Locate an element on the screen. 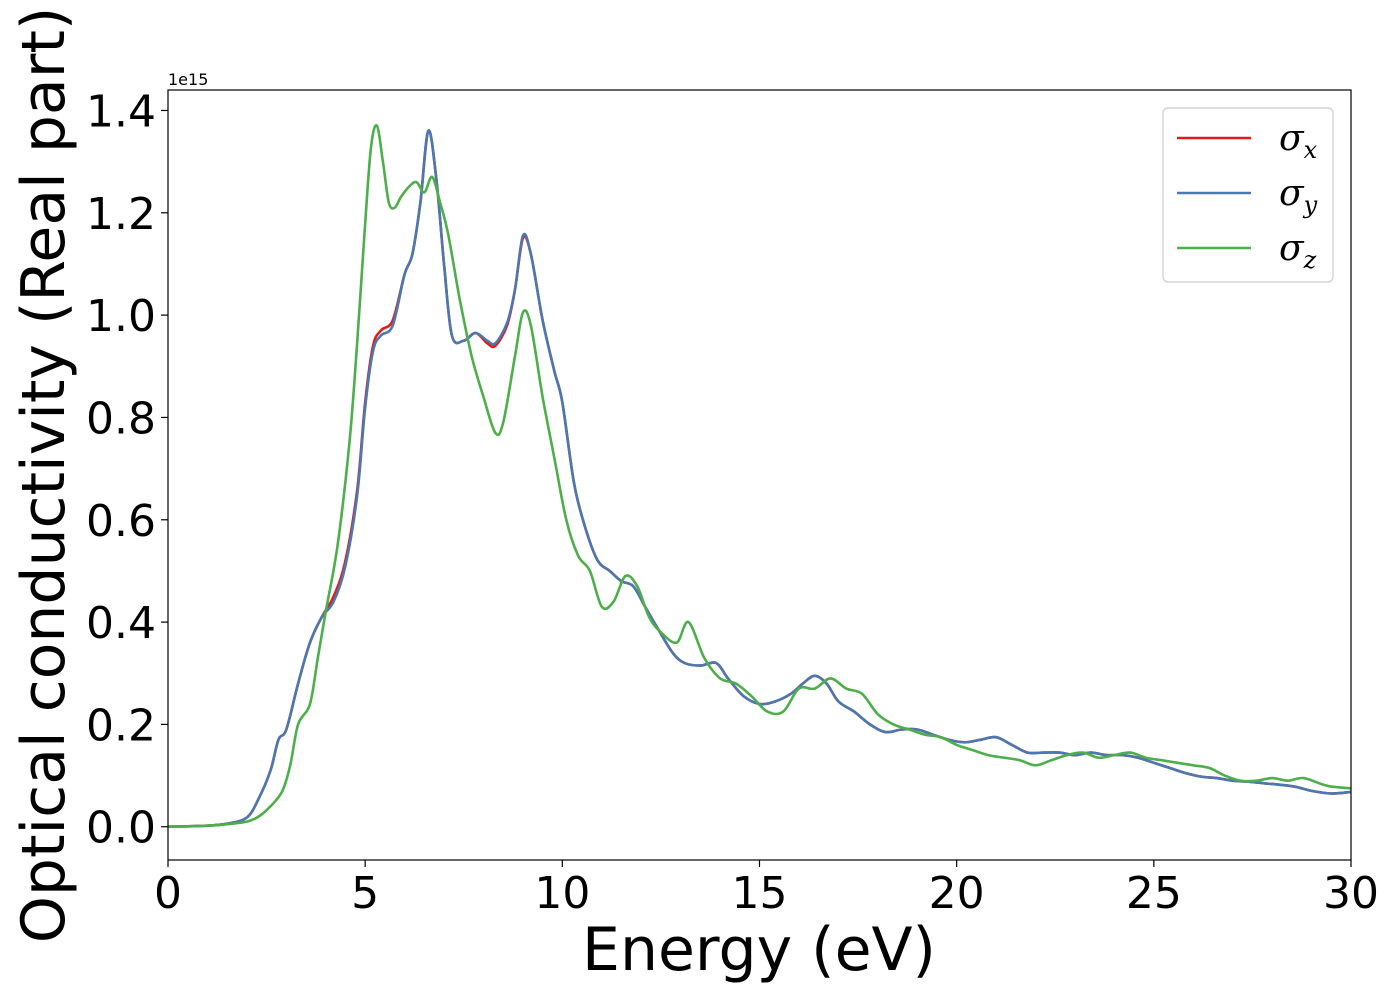 The height and width of the screenshot is (1000, 1400). y-tick-label: 0.8 is located at coordinates (121, 418).